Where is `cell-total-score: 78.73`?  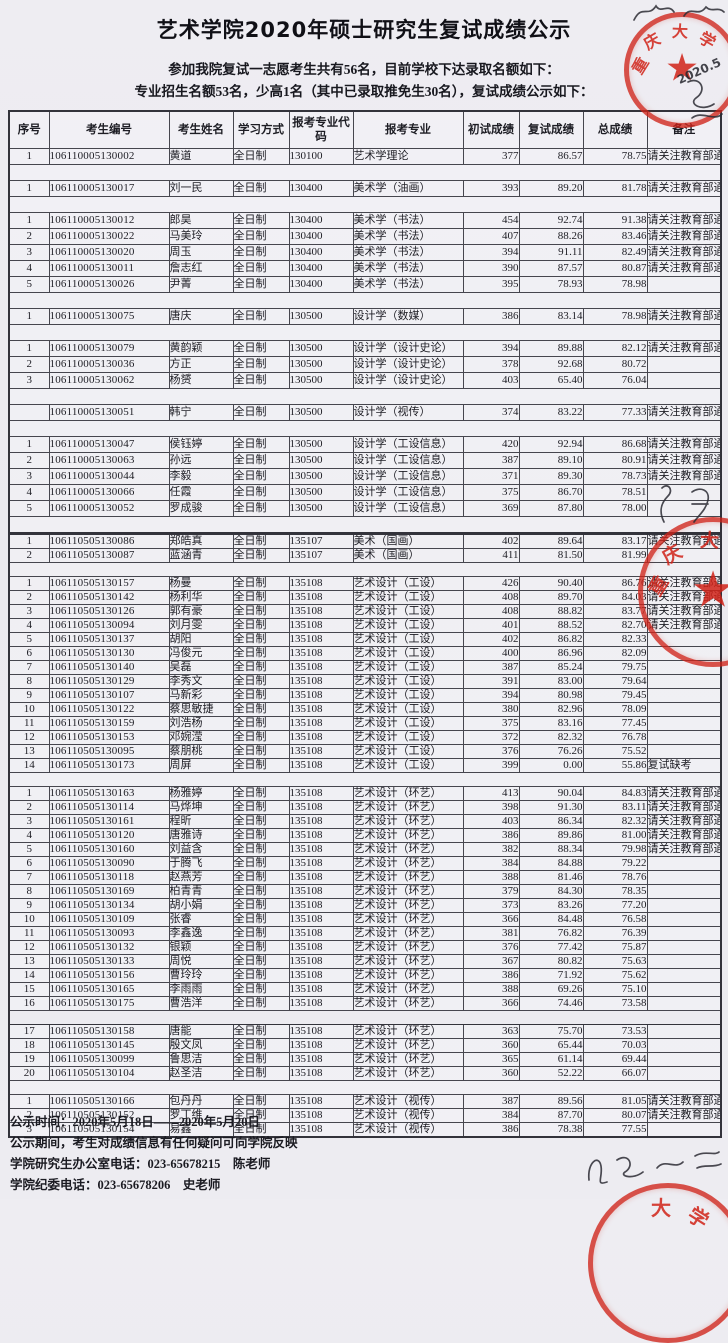 cell-total-score: 78.73 is located at coordinates (615, 476).